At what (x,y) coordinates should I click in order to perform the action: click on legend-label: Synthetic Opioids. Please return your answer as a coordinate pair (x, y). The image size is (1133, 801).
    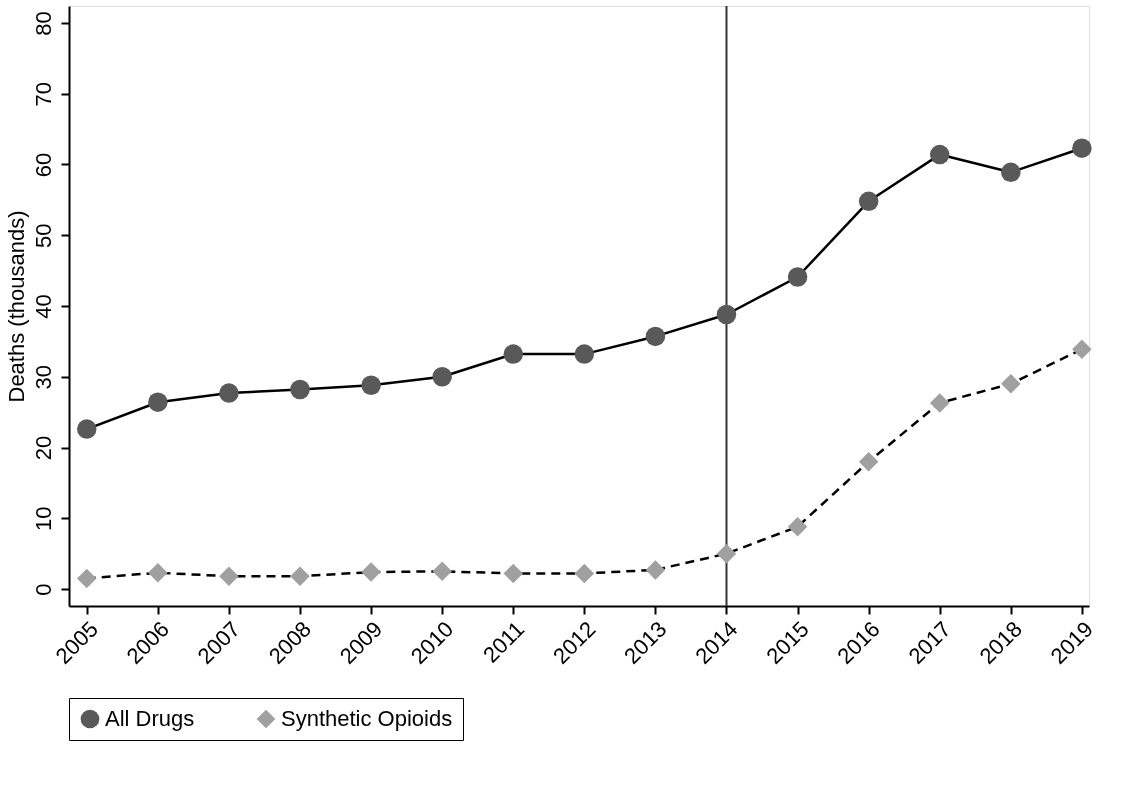
    Looking at the image, I should click on (367, 718).